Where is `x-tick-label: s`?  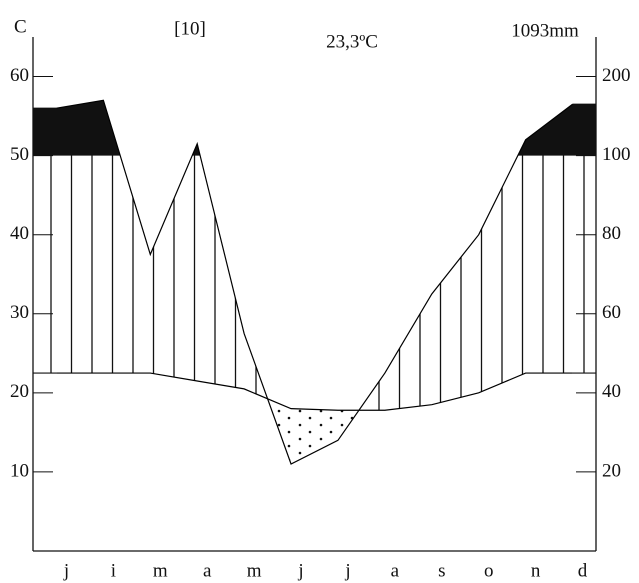 x-tick-label: s is located at coordinates (441, 570).